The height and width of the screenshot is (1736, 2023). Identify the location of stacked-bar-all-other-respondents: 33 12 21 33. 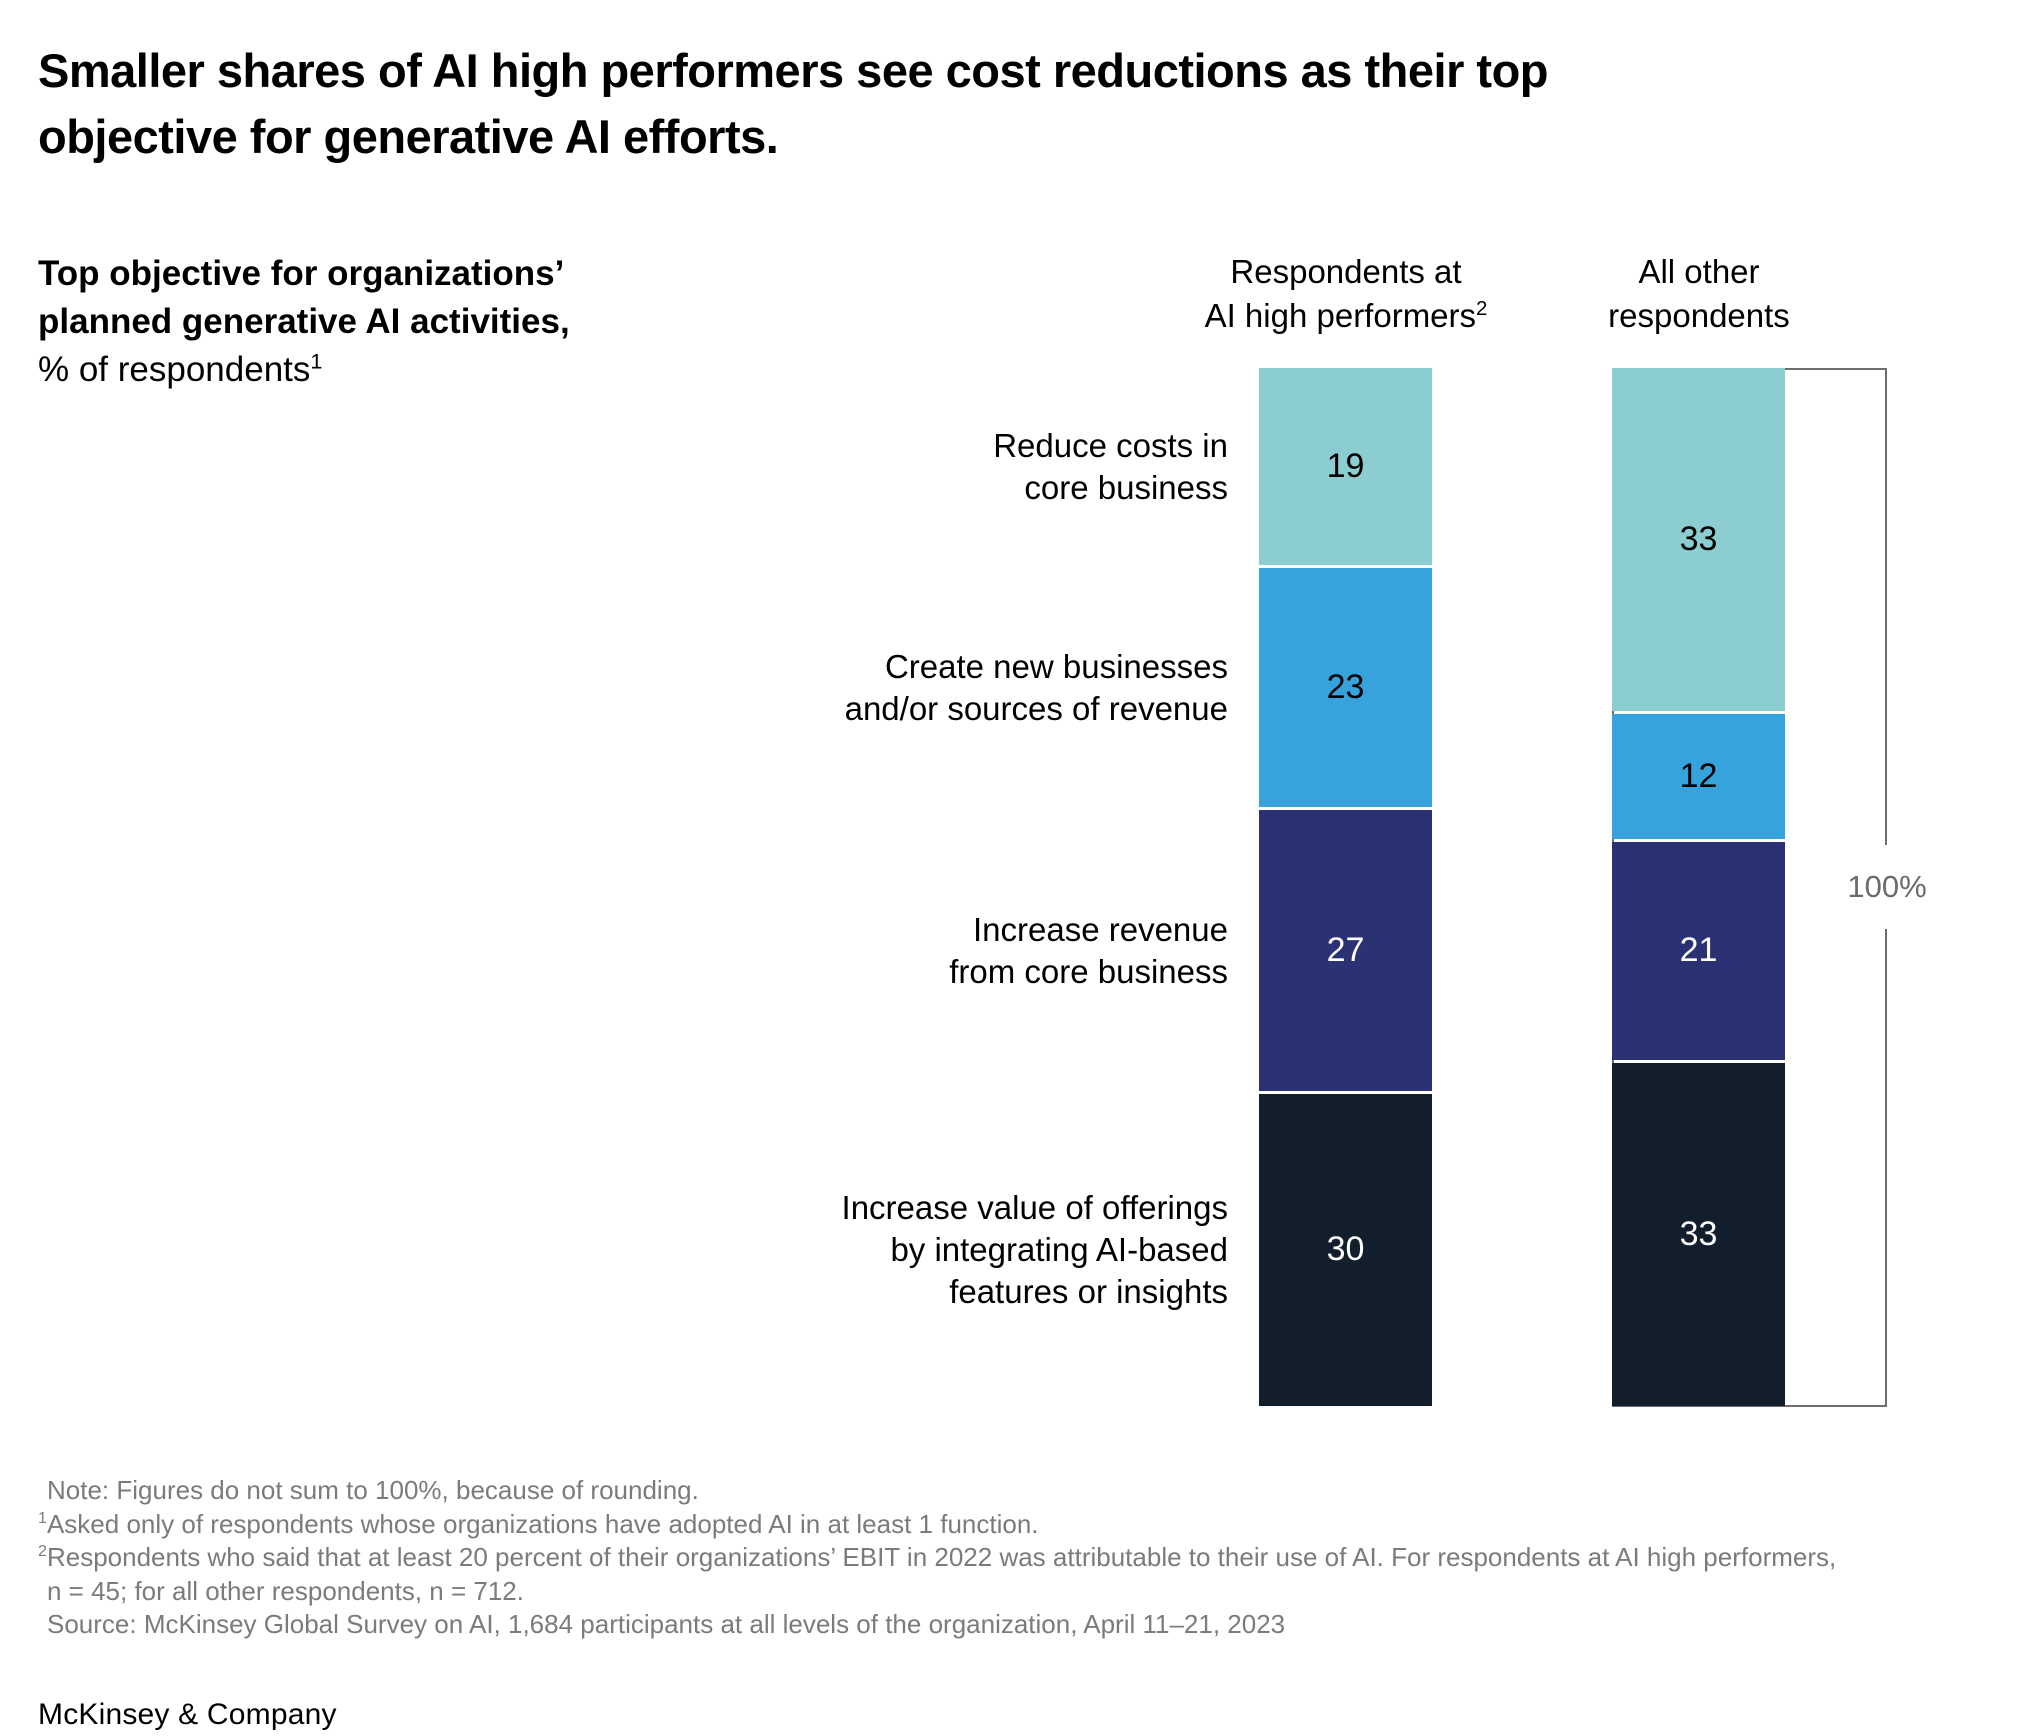
(1698, 887).